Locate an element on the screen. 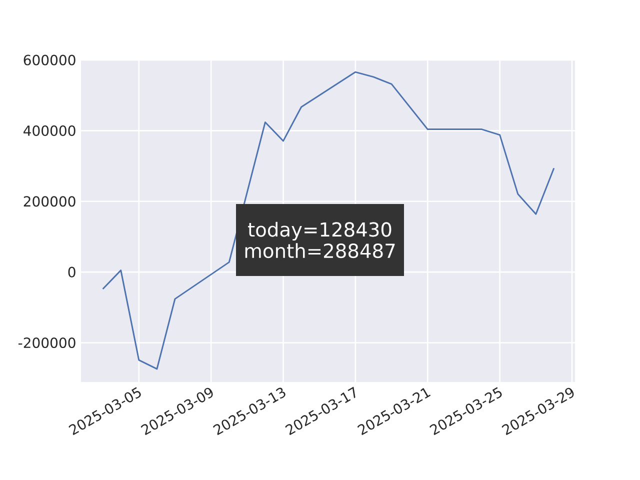  annotation: today=128430 is located at coordinates (320, 231).